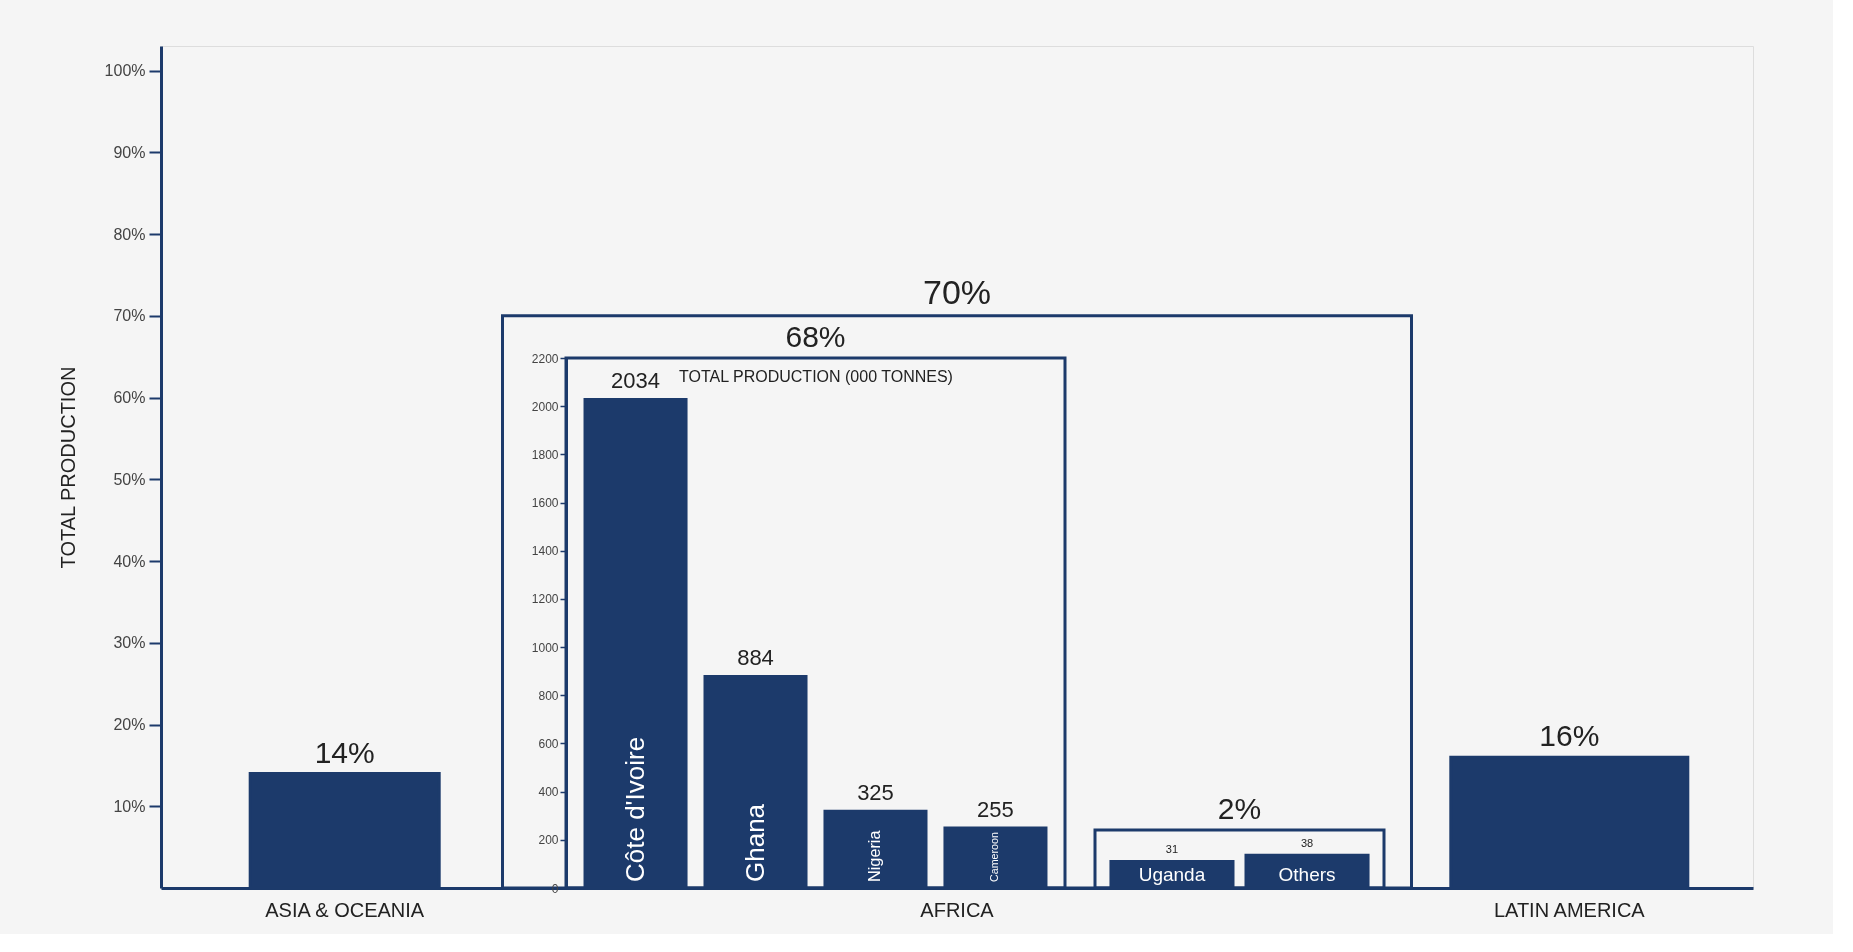 This screenshot has height=952, width=1853. I want to click on x-tick-label: LATIN AMERICA, so click(1569, 909).